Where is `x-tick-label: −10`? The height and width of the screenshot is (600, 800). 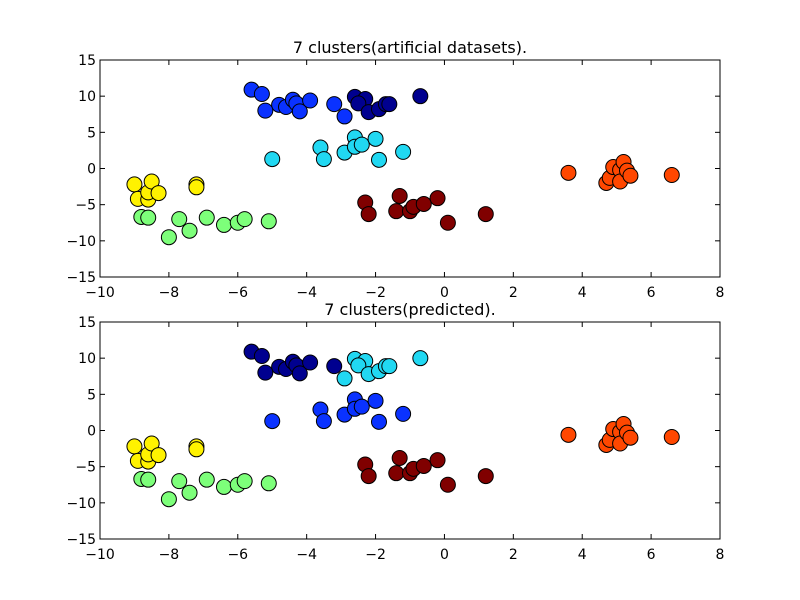 x-tick-label: −10 is located at coordinates (100, 555).